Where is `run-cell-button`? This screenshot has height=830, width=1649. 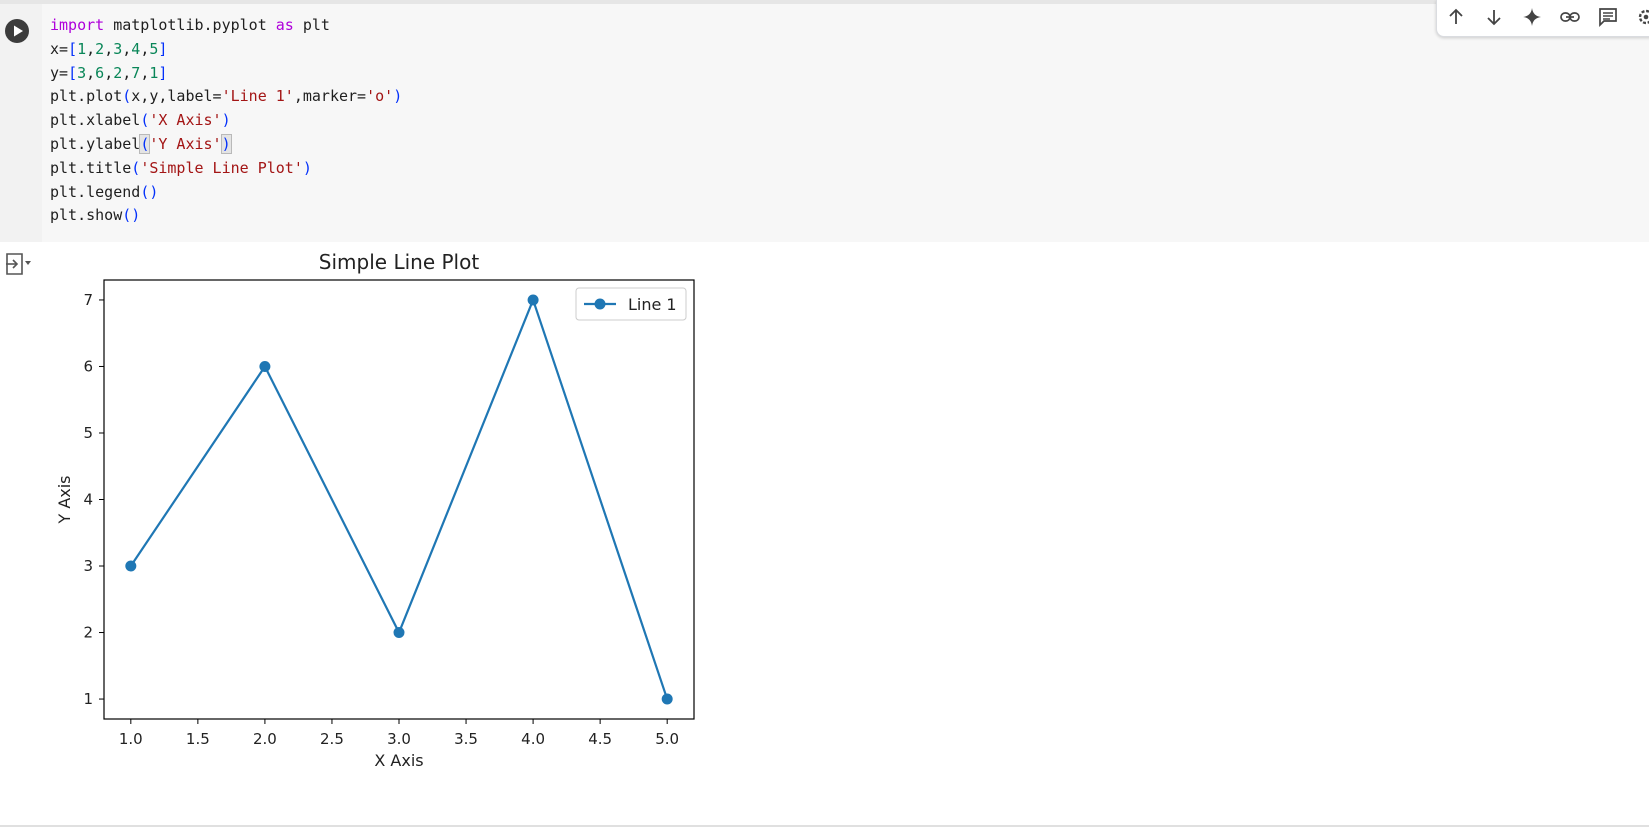 run-cell-button is located at coordinates (17, 31).